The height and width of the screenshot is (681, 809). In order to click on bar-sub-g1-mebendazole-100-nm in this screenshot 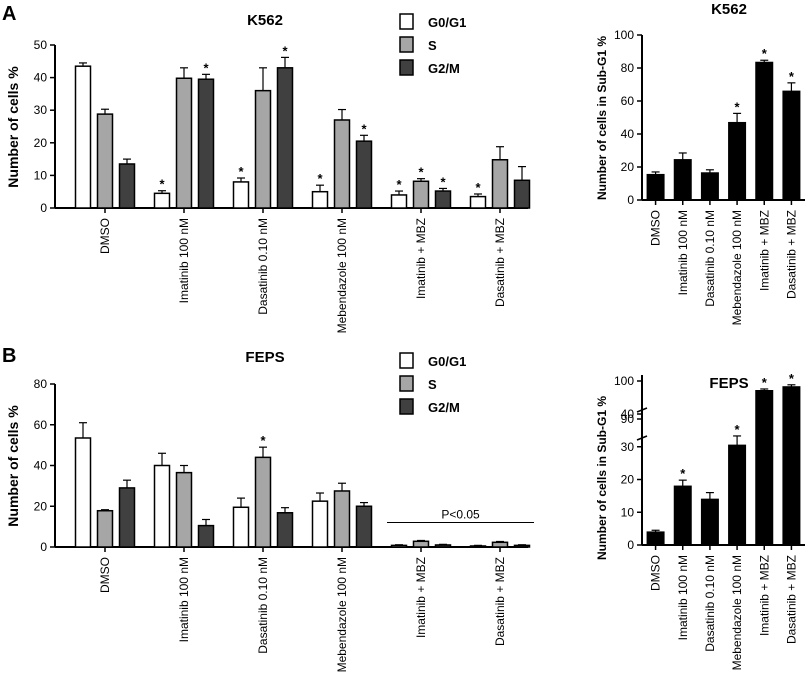, I will do `click(737, 161)`.